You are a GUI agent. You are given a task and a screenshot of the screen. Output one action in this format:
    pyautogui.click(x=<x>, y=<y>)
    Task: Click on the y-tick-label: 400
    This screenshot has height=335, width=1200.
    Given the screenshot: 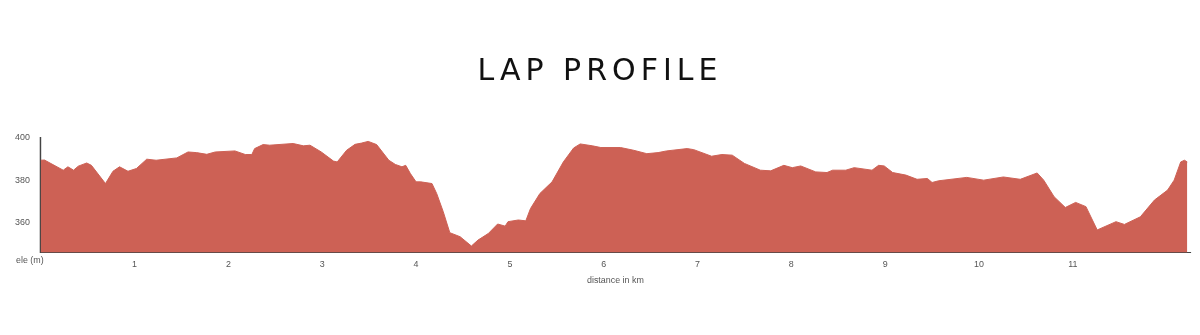 What is the action you would take?
    pyautogui.click(x=22, y=137)
    